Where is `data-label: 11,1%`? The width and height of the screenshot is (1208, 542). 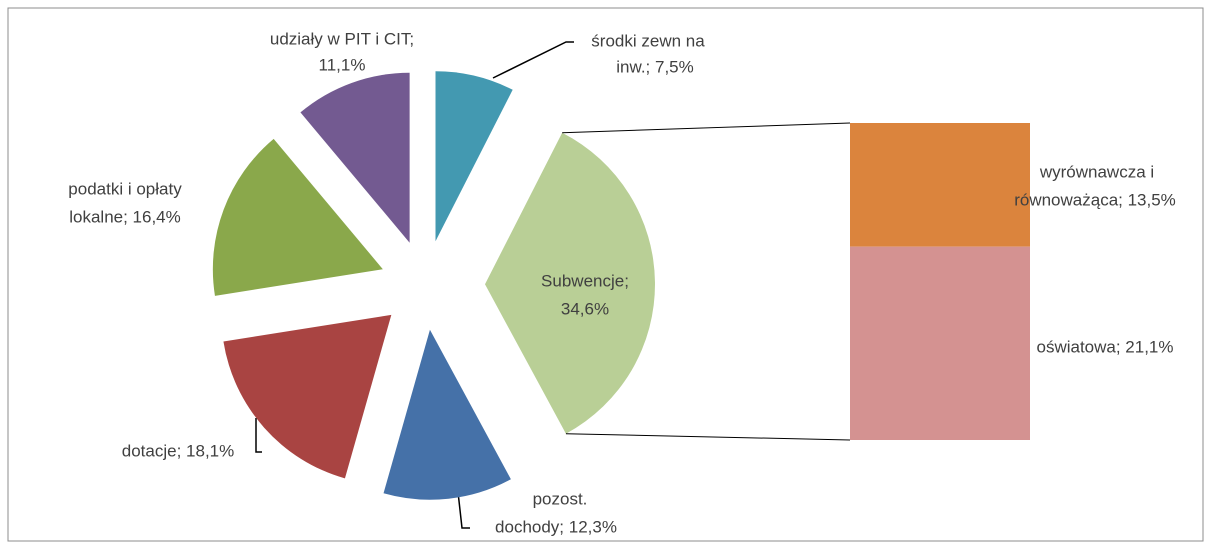
data-label: 11,1% is located at coordinates (342, 64).